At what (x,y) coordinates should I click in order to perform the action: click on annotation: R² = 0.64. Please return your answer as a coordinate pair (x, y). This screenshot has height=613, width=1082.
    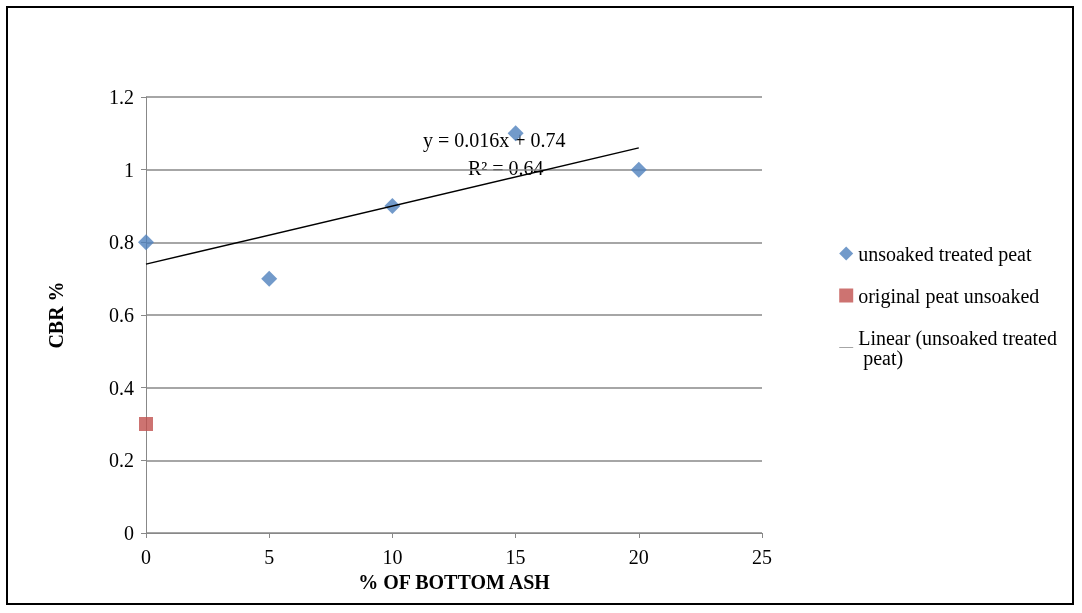
    Looking at the image, I should click on (506, 168).